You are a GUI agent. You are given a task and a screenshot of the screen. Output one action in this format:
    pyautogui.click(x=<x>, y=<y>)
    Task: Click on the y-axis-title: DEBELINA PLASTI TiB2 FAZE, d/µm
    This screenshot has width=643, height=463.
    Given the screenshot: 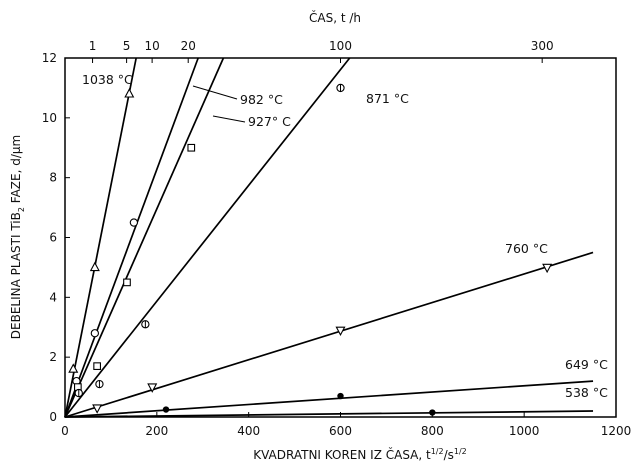 What is the action you would take?
    pyautogui.click(x=17, y=237)
    